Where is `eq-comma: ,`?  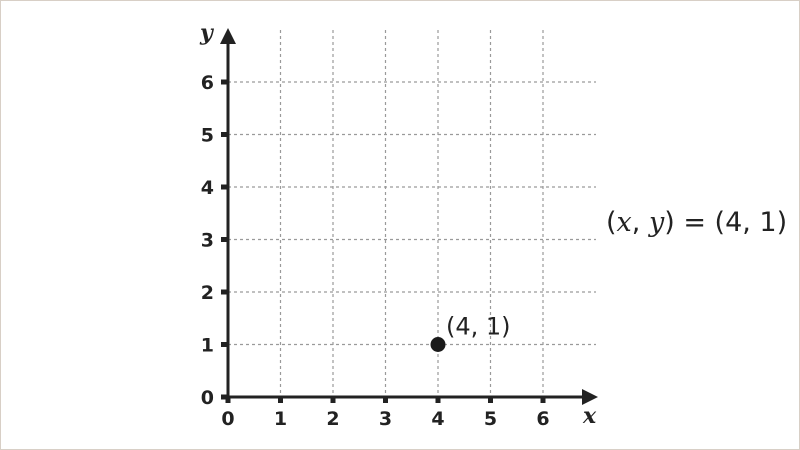 eq-comma: , is located at coordinates (640, 222).